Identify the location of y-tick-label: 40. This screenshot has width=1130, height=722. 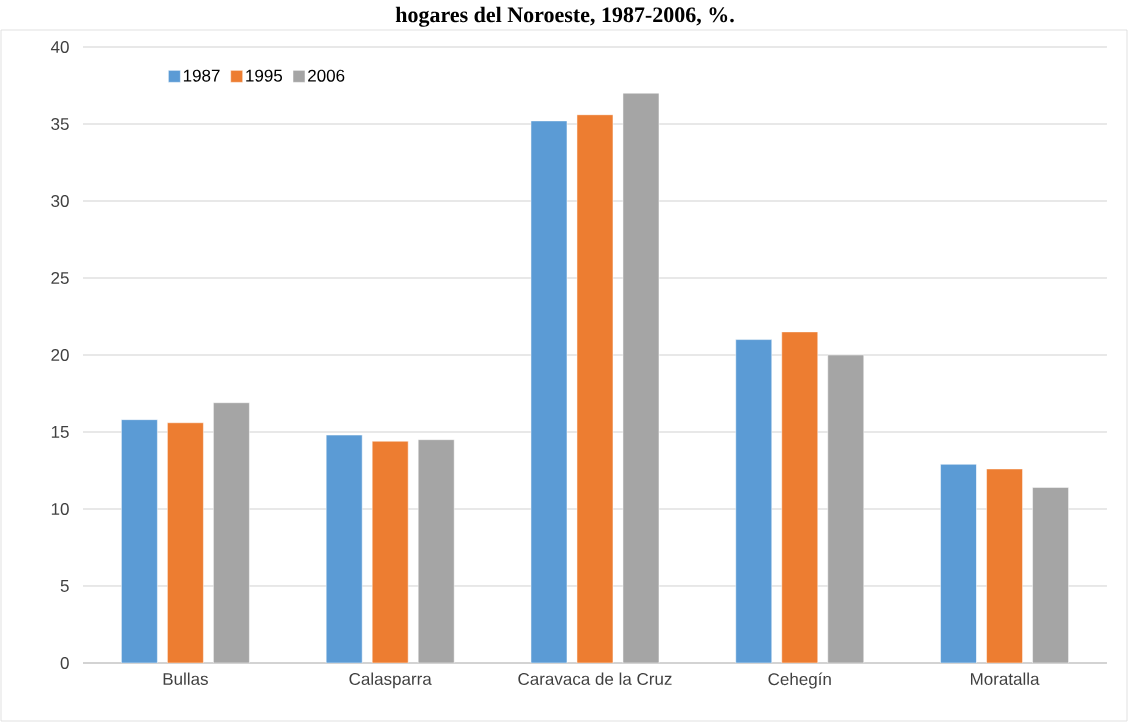
(59, 47).